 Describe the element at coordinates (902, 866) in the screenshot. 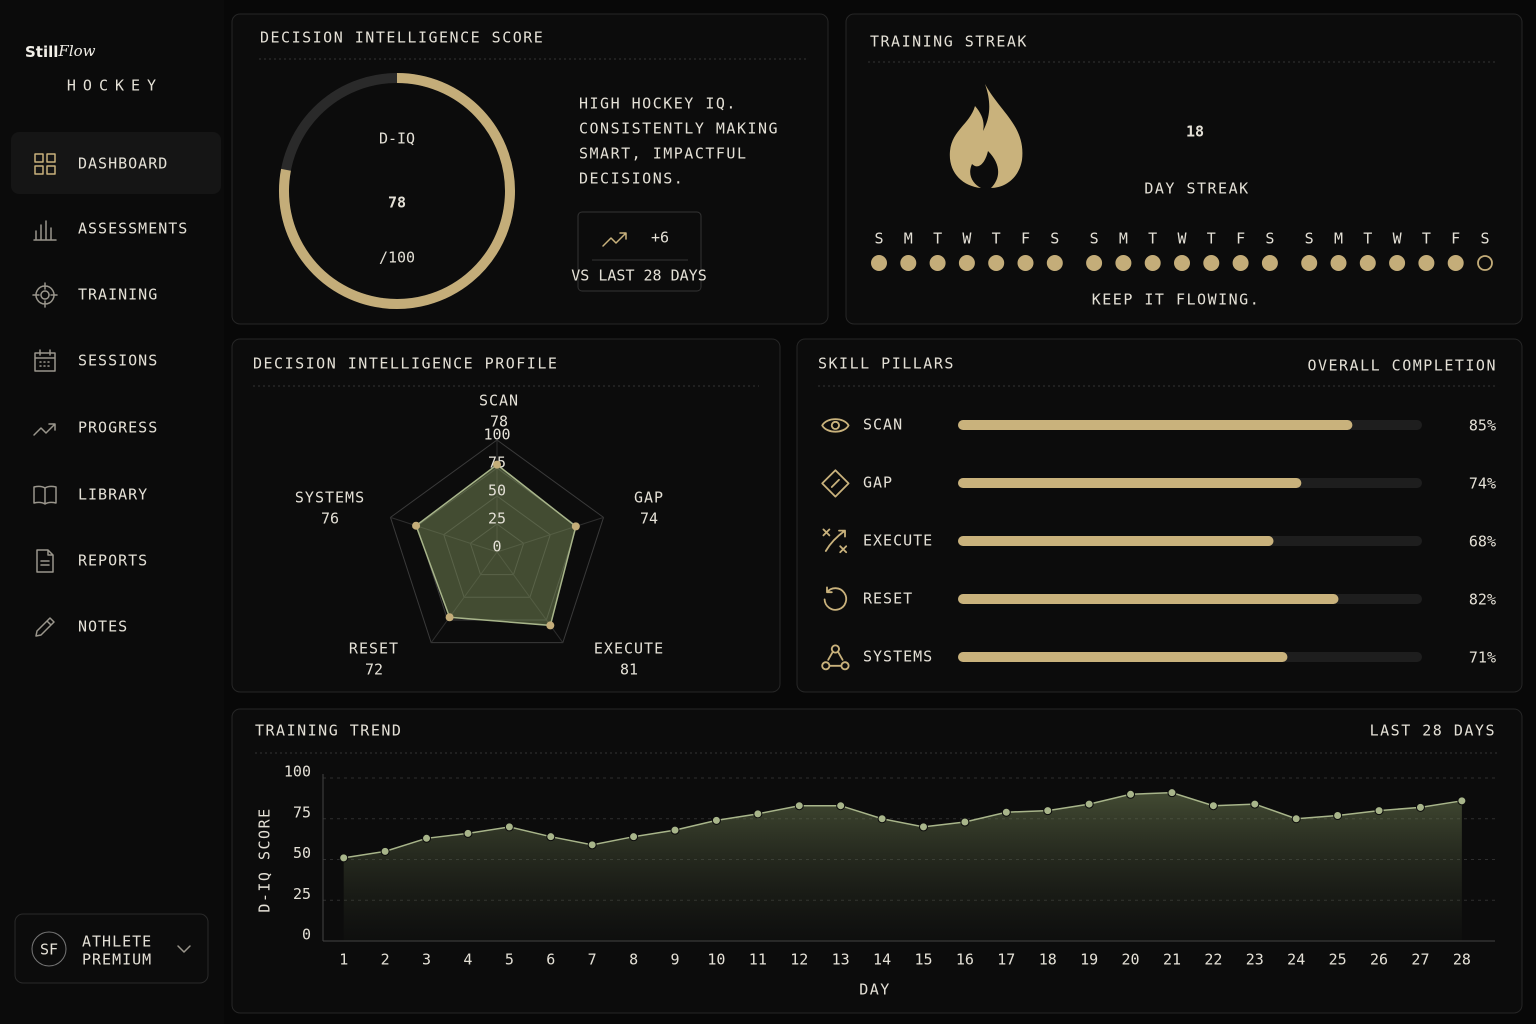

I see `area` at that location.